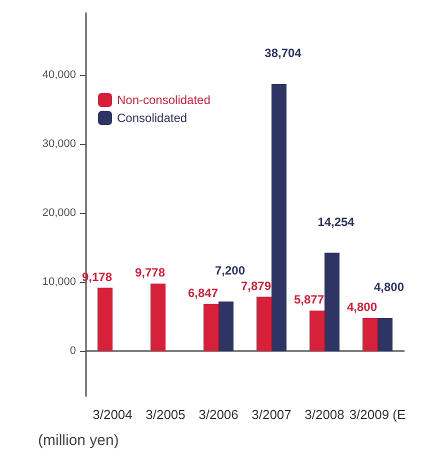 This screenshot has height=464, width=430. Describe the element at coordinates (59, 144) in the screenshot. I see `y-tick-label: 30,000` at that location.